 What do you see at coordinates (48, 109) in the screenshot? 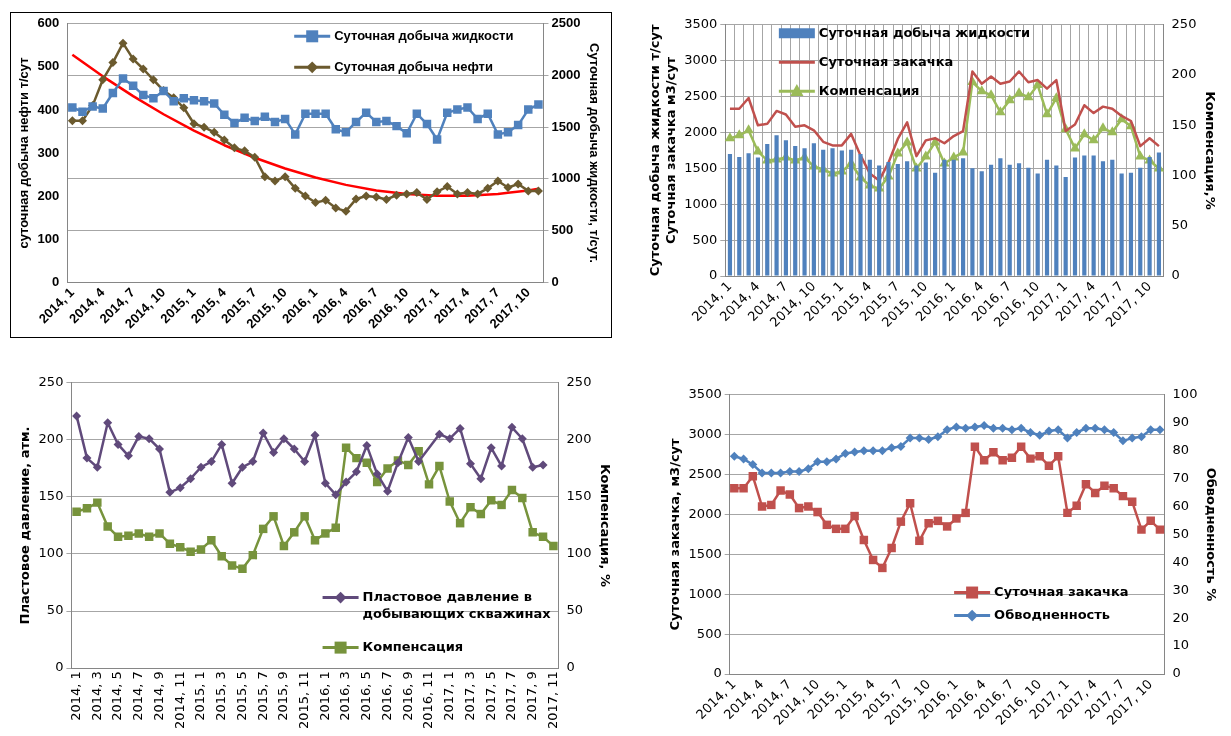
I see `y-tick-label: 400` at bounding box center [48, 109].